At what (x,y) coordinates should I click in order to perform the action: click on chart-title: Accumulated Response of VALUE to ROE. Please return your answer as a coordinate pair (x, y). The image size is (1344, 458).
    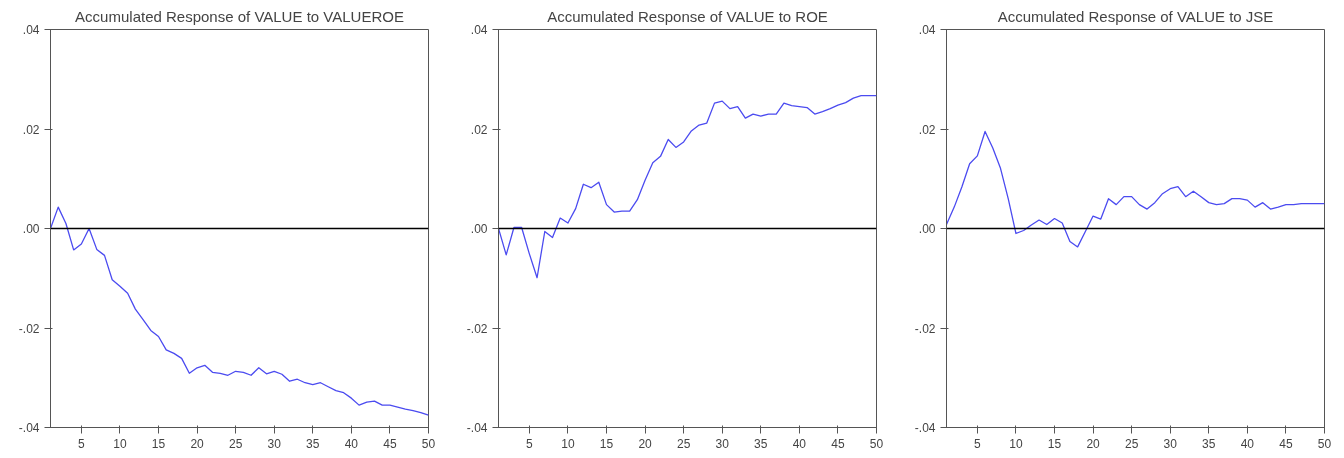
    Looking at the image, I should click on (687, 16).